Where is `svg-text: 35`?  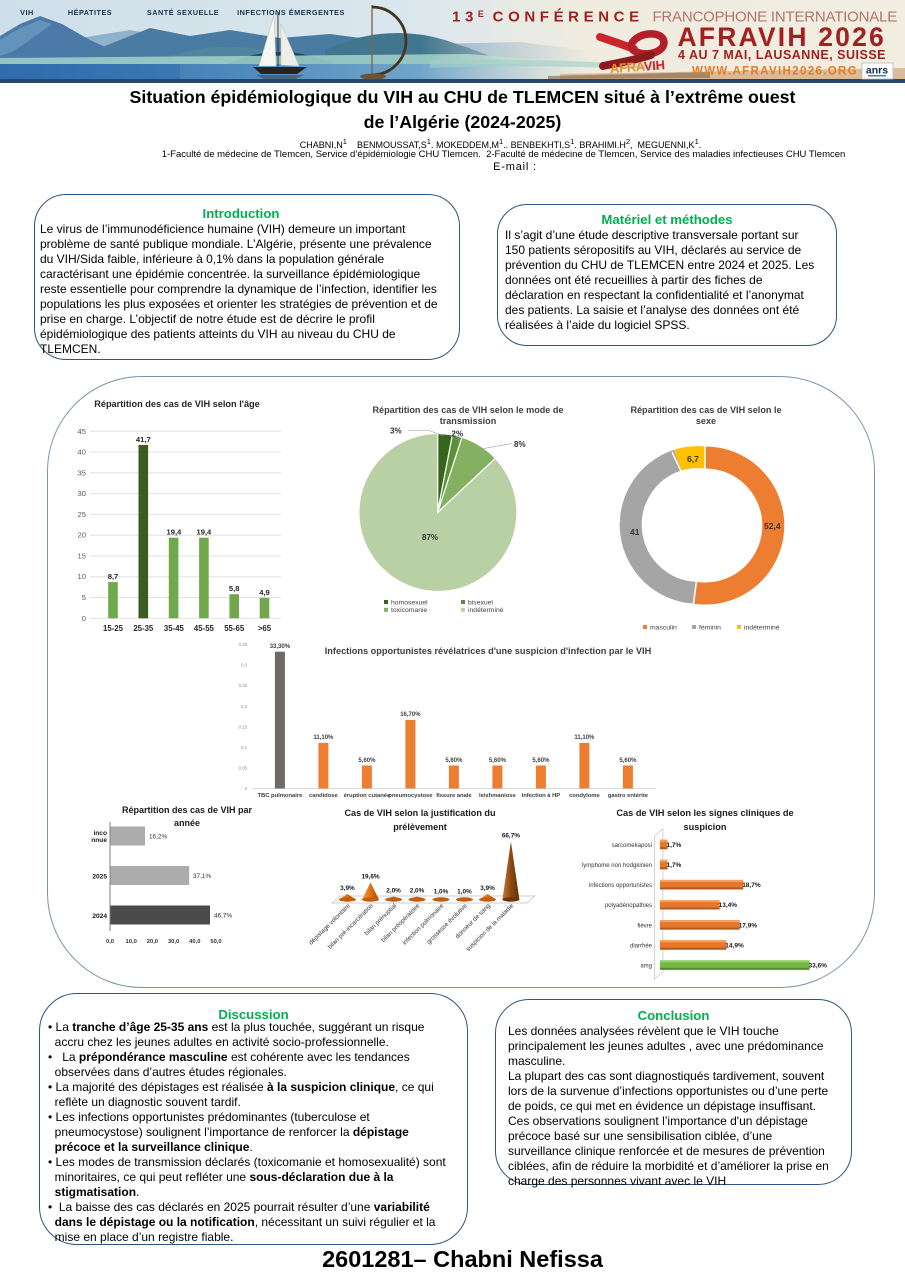
svg-text: 35 is located at coordinates (82, 472).